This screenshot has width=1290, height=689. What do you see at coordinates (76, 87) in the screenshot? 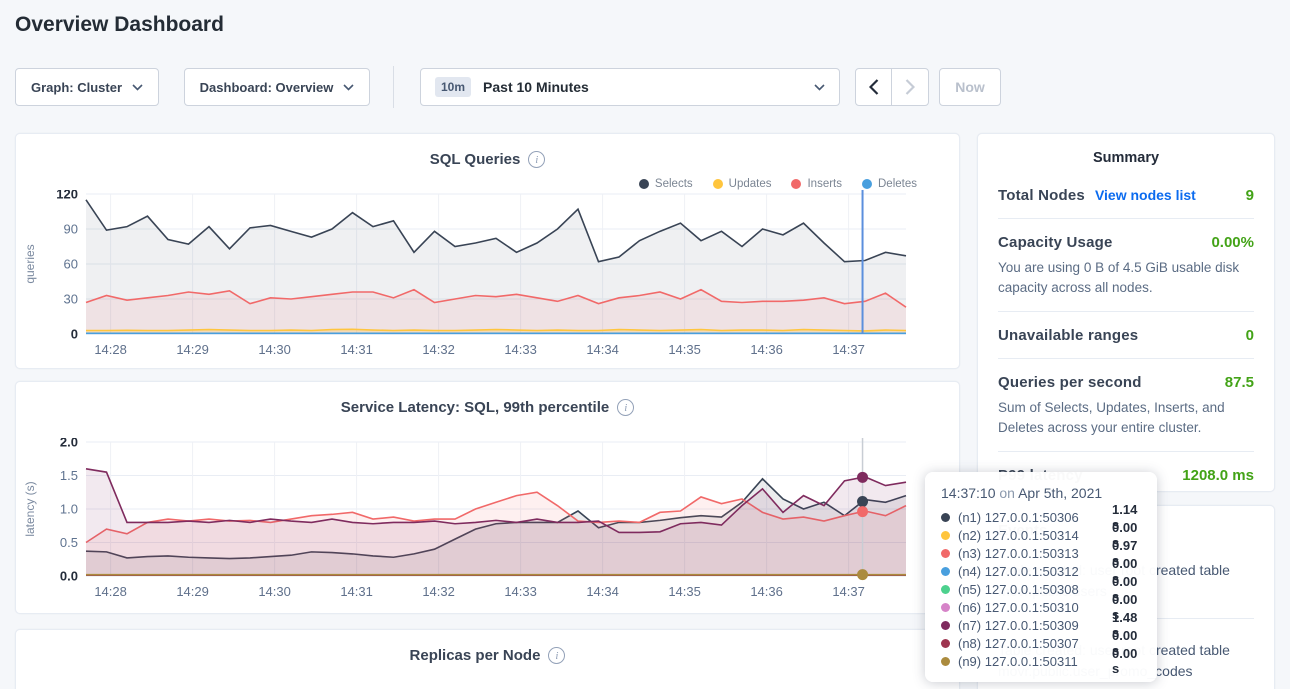
I see `graph-dropdown-label: Graph: Cluster` at bounding box center [76, 87].